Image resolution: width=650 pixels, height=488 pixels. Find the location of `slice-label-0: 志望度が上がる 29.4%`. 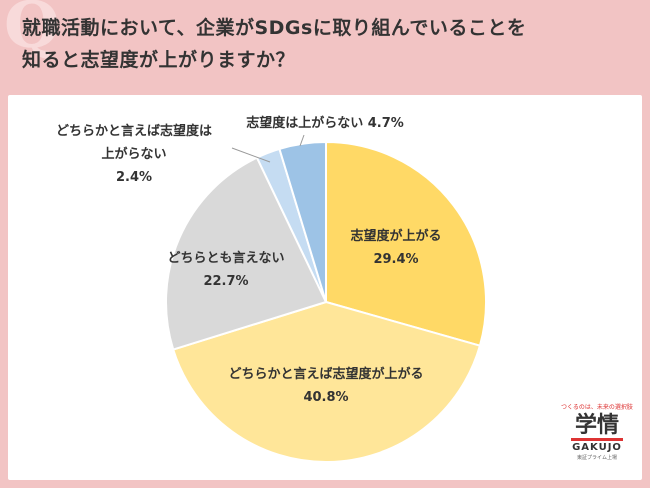

slice-label-0: 志望度が上がる 29.4% is located at coordinates (395, 247).